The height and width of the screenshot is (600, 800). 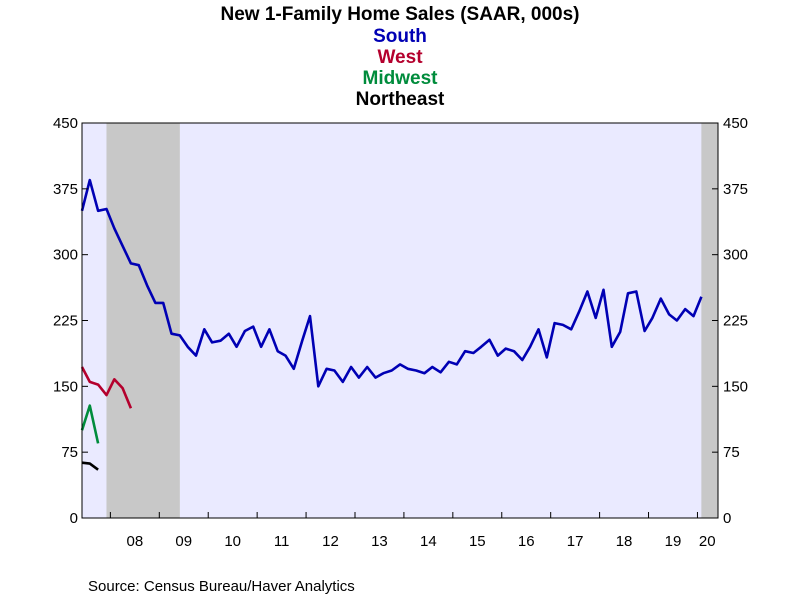 I want to click on x-tick-label: 11, so click(x=282, y=541).